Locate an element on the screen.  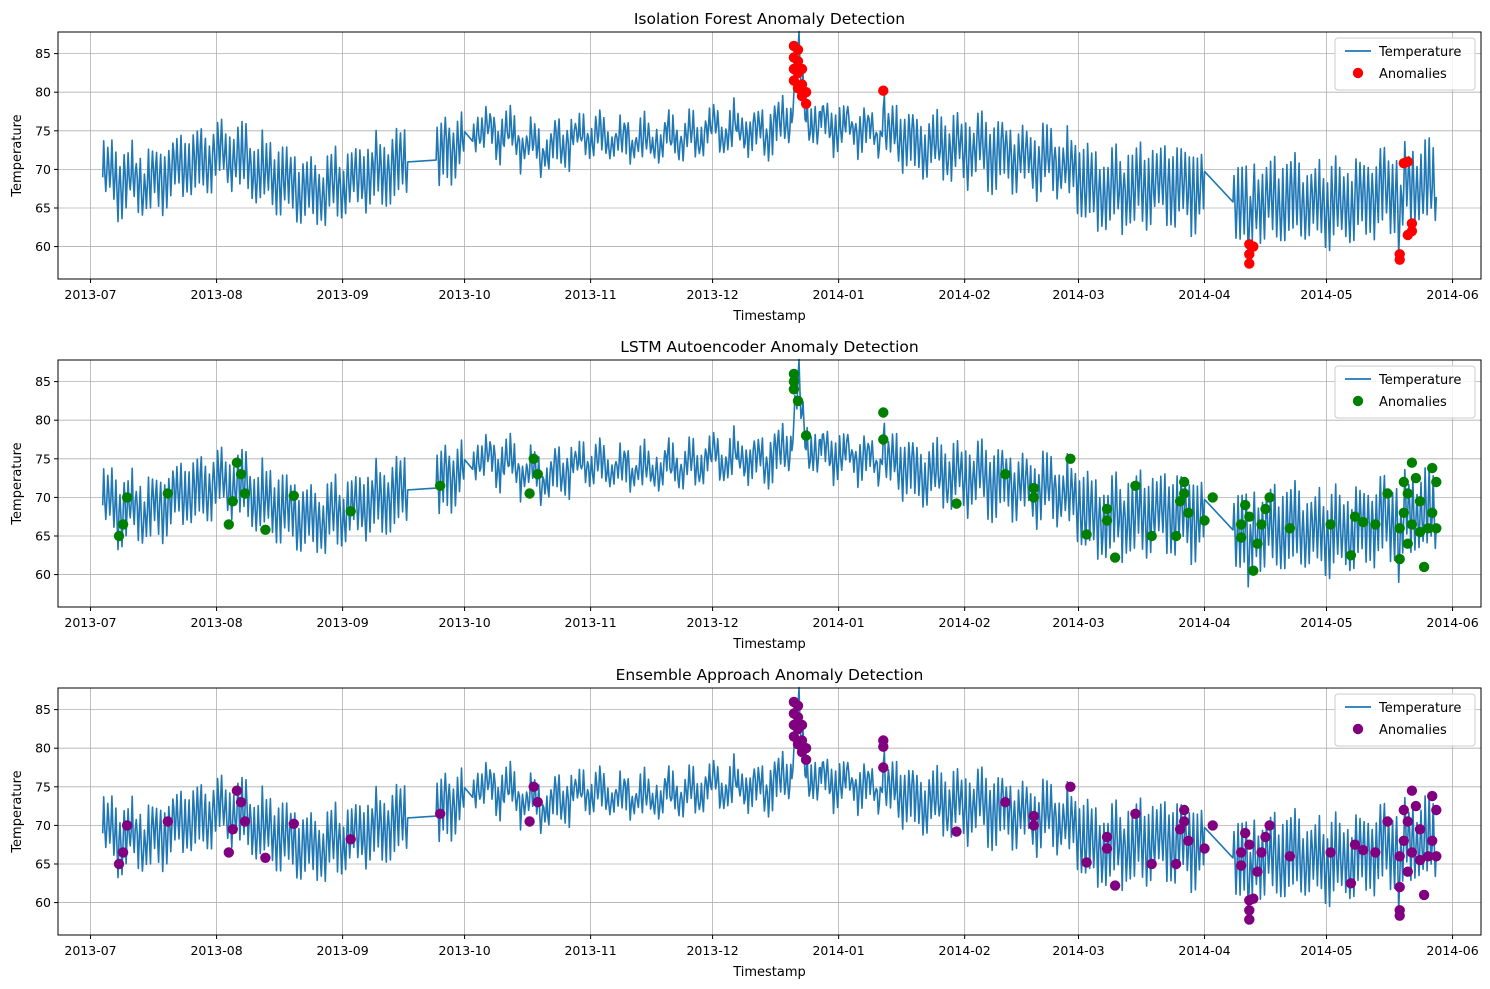
y-tick-label: 65 is located at coordinates (43, 207).